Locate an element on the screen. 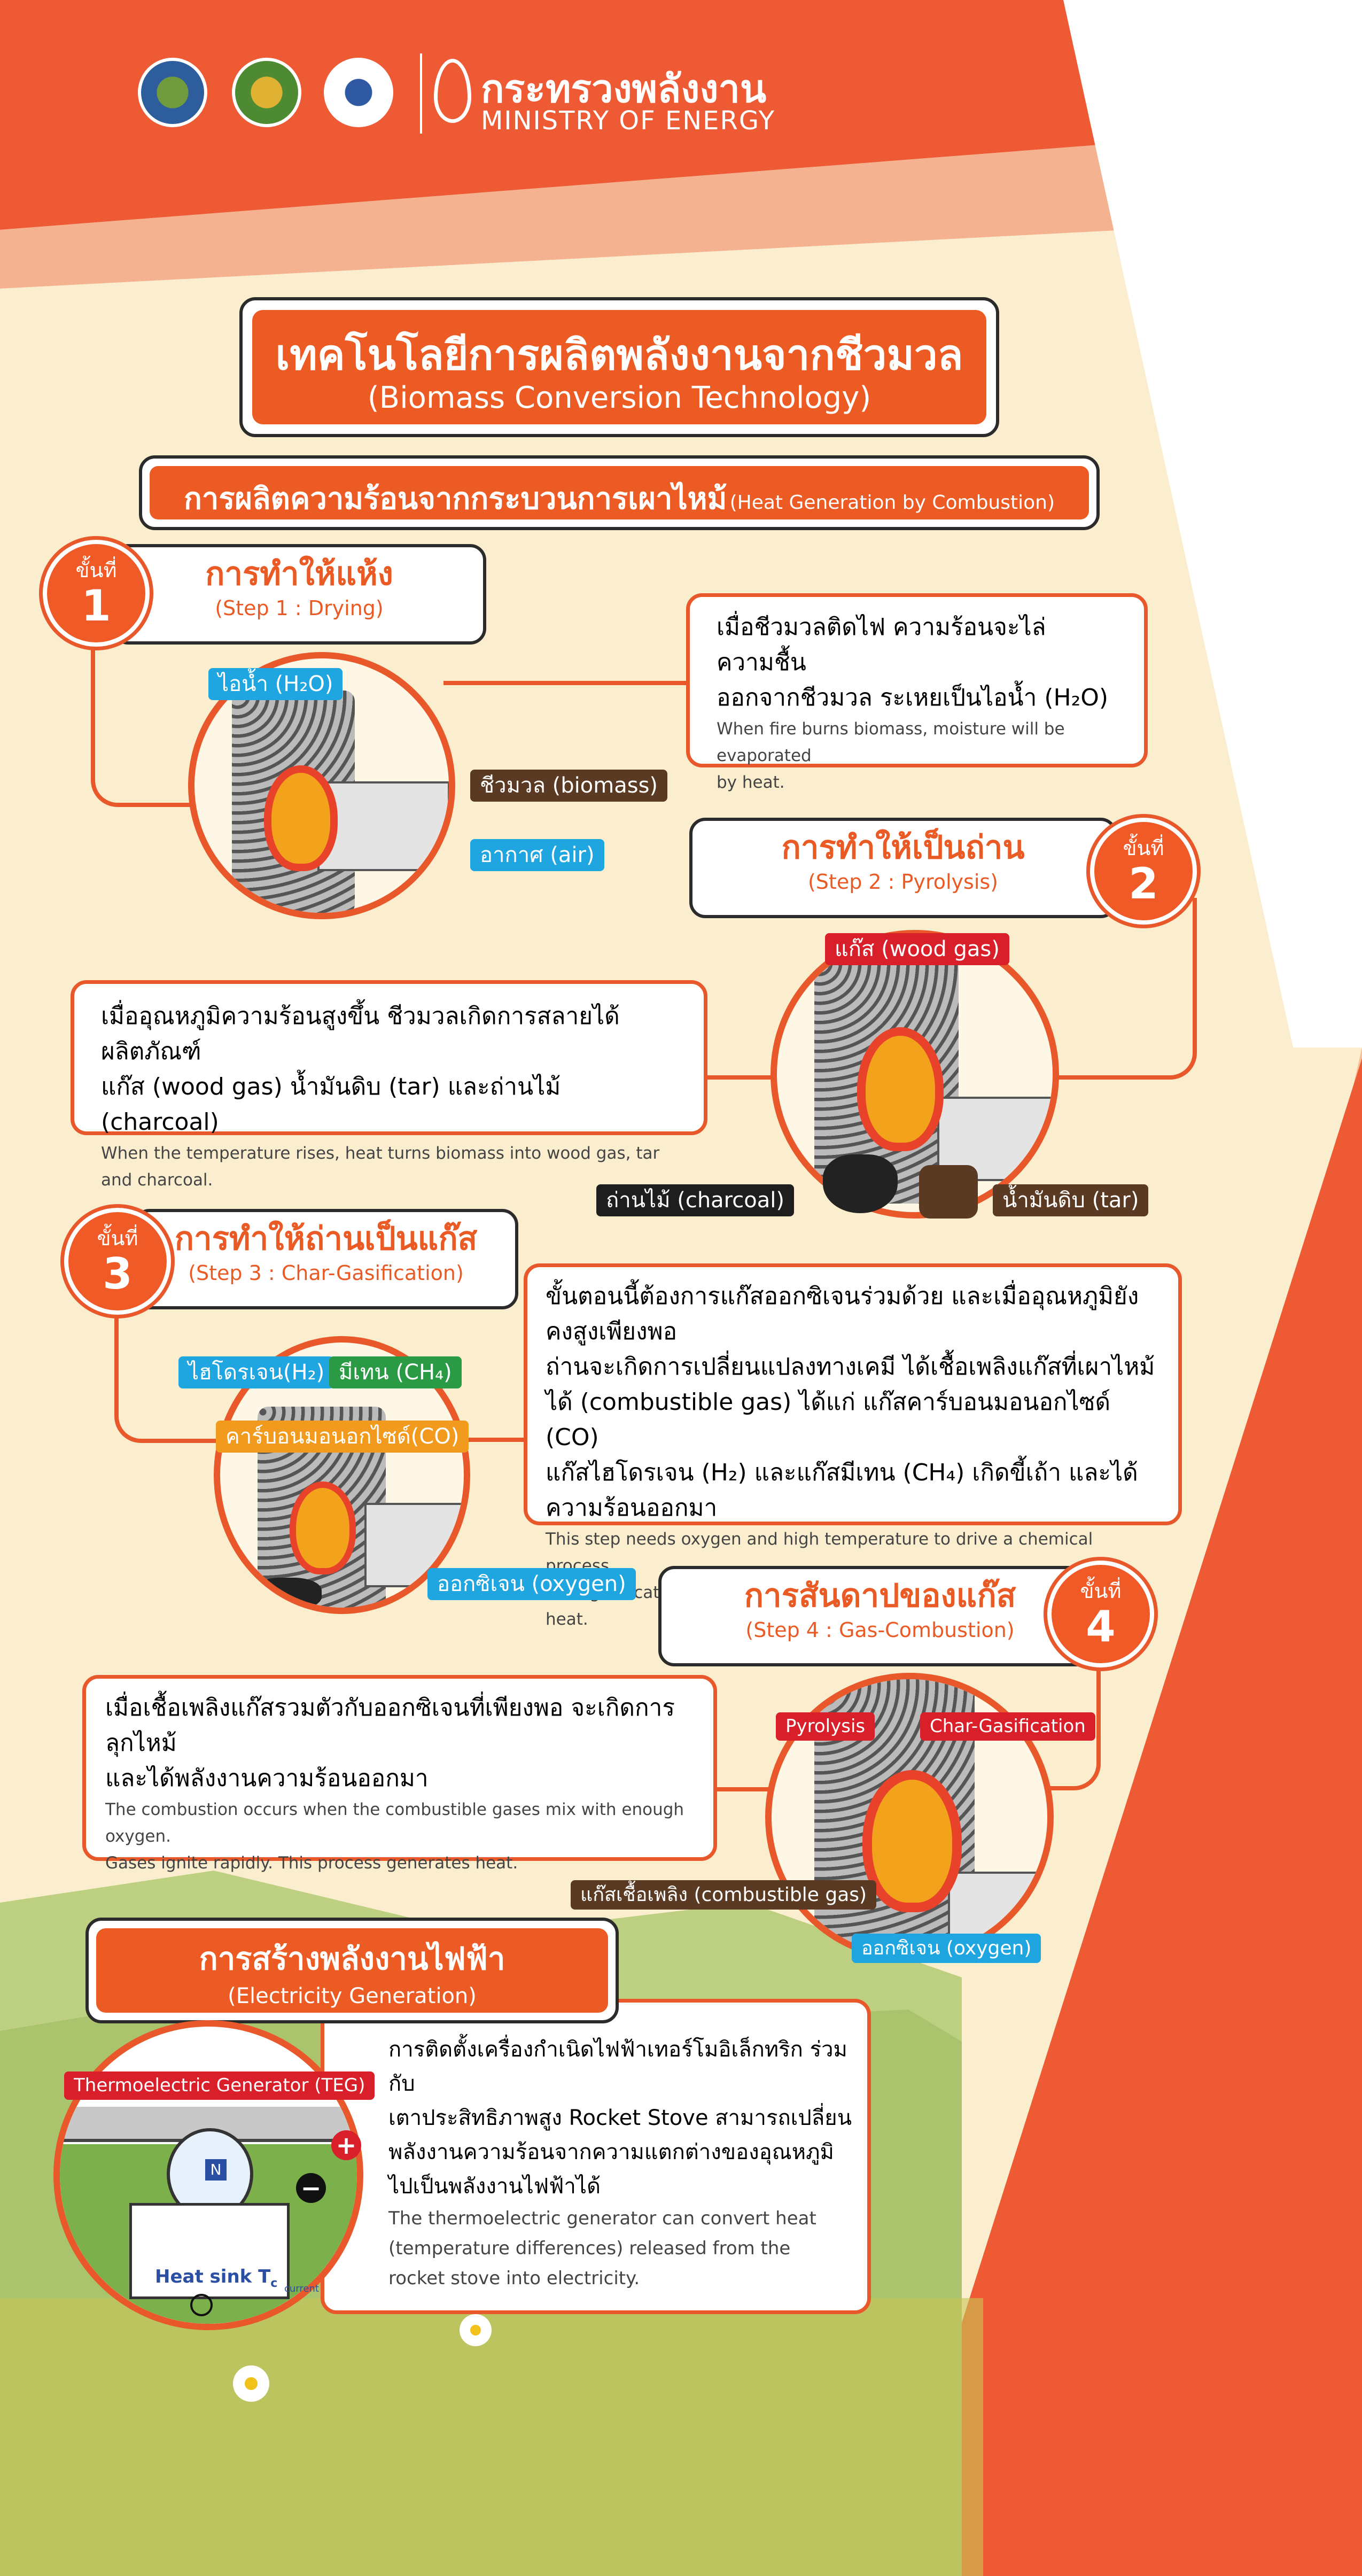 The width and height of the screenshot is (1362, 2576). step3-connector is located at coordinates (181, 1373).